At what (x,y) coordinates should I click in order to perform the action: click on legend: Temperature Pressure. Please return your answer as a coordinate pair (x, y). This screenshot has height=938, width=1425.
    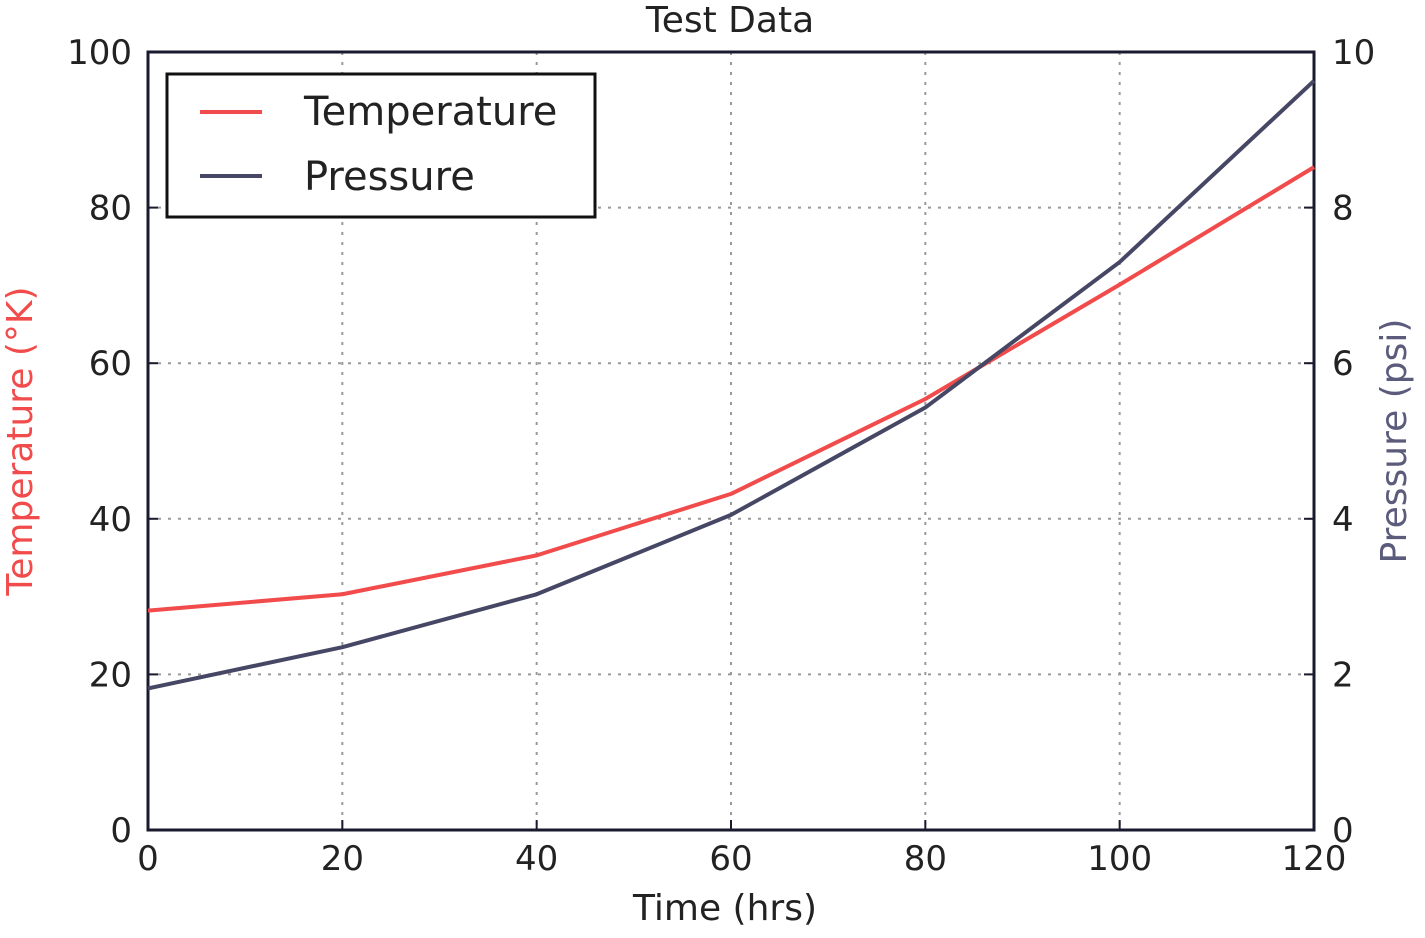
    Looking at the image, I should click on (381, 145).